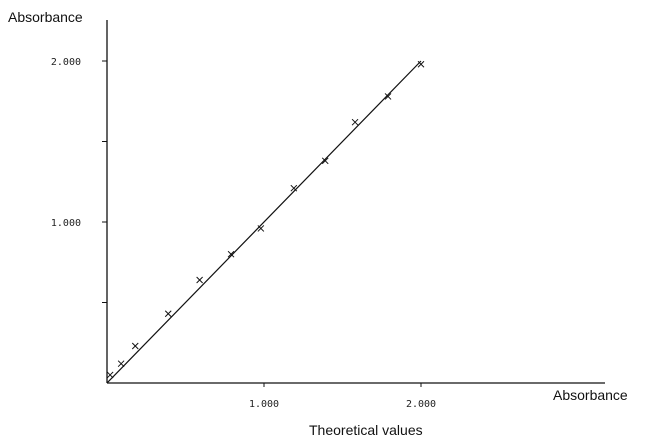 Image resolution: width=648 pixels, height=439 pixels. What do you see at coordinates (421, 404) in the screenshot?
I see `x-tick-label: 2.000` at bounding box center [421, 404].